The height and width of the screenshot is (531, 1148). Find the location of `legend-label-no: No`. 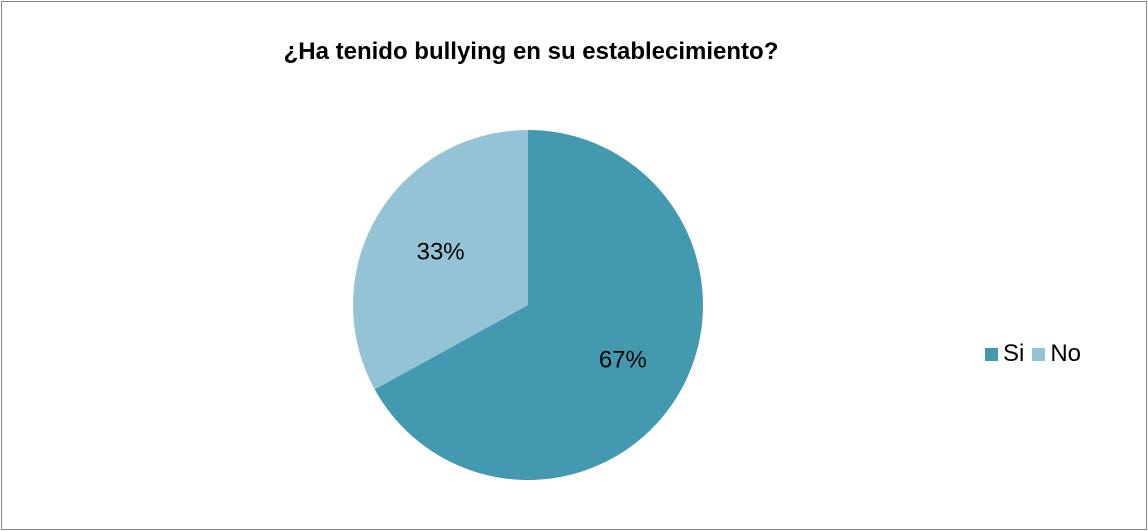

legend-label-no: No is located at coordinates (1066, 353).